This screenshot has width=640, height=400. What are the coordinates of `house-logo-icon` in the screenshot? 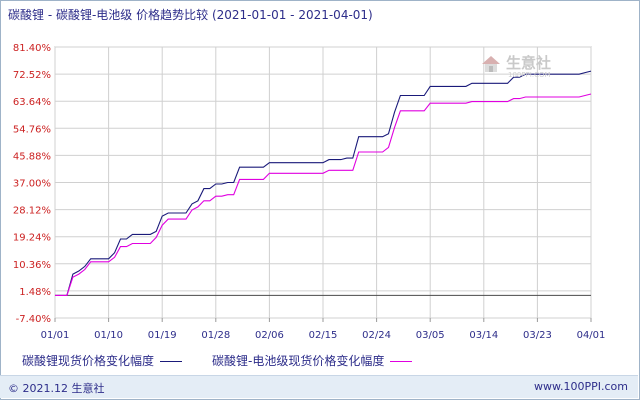 It's located at (491, 63).